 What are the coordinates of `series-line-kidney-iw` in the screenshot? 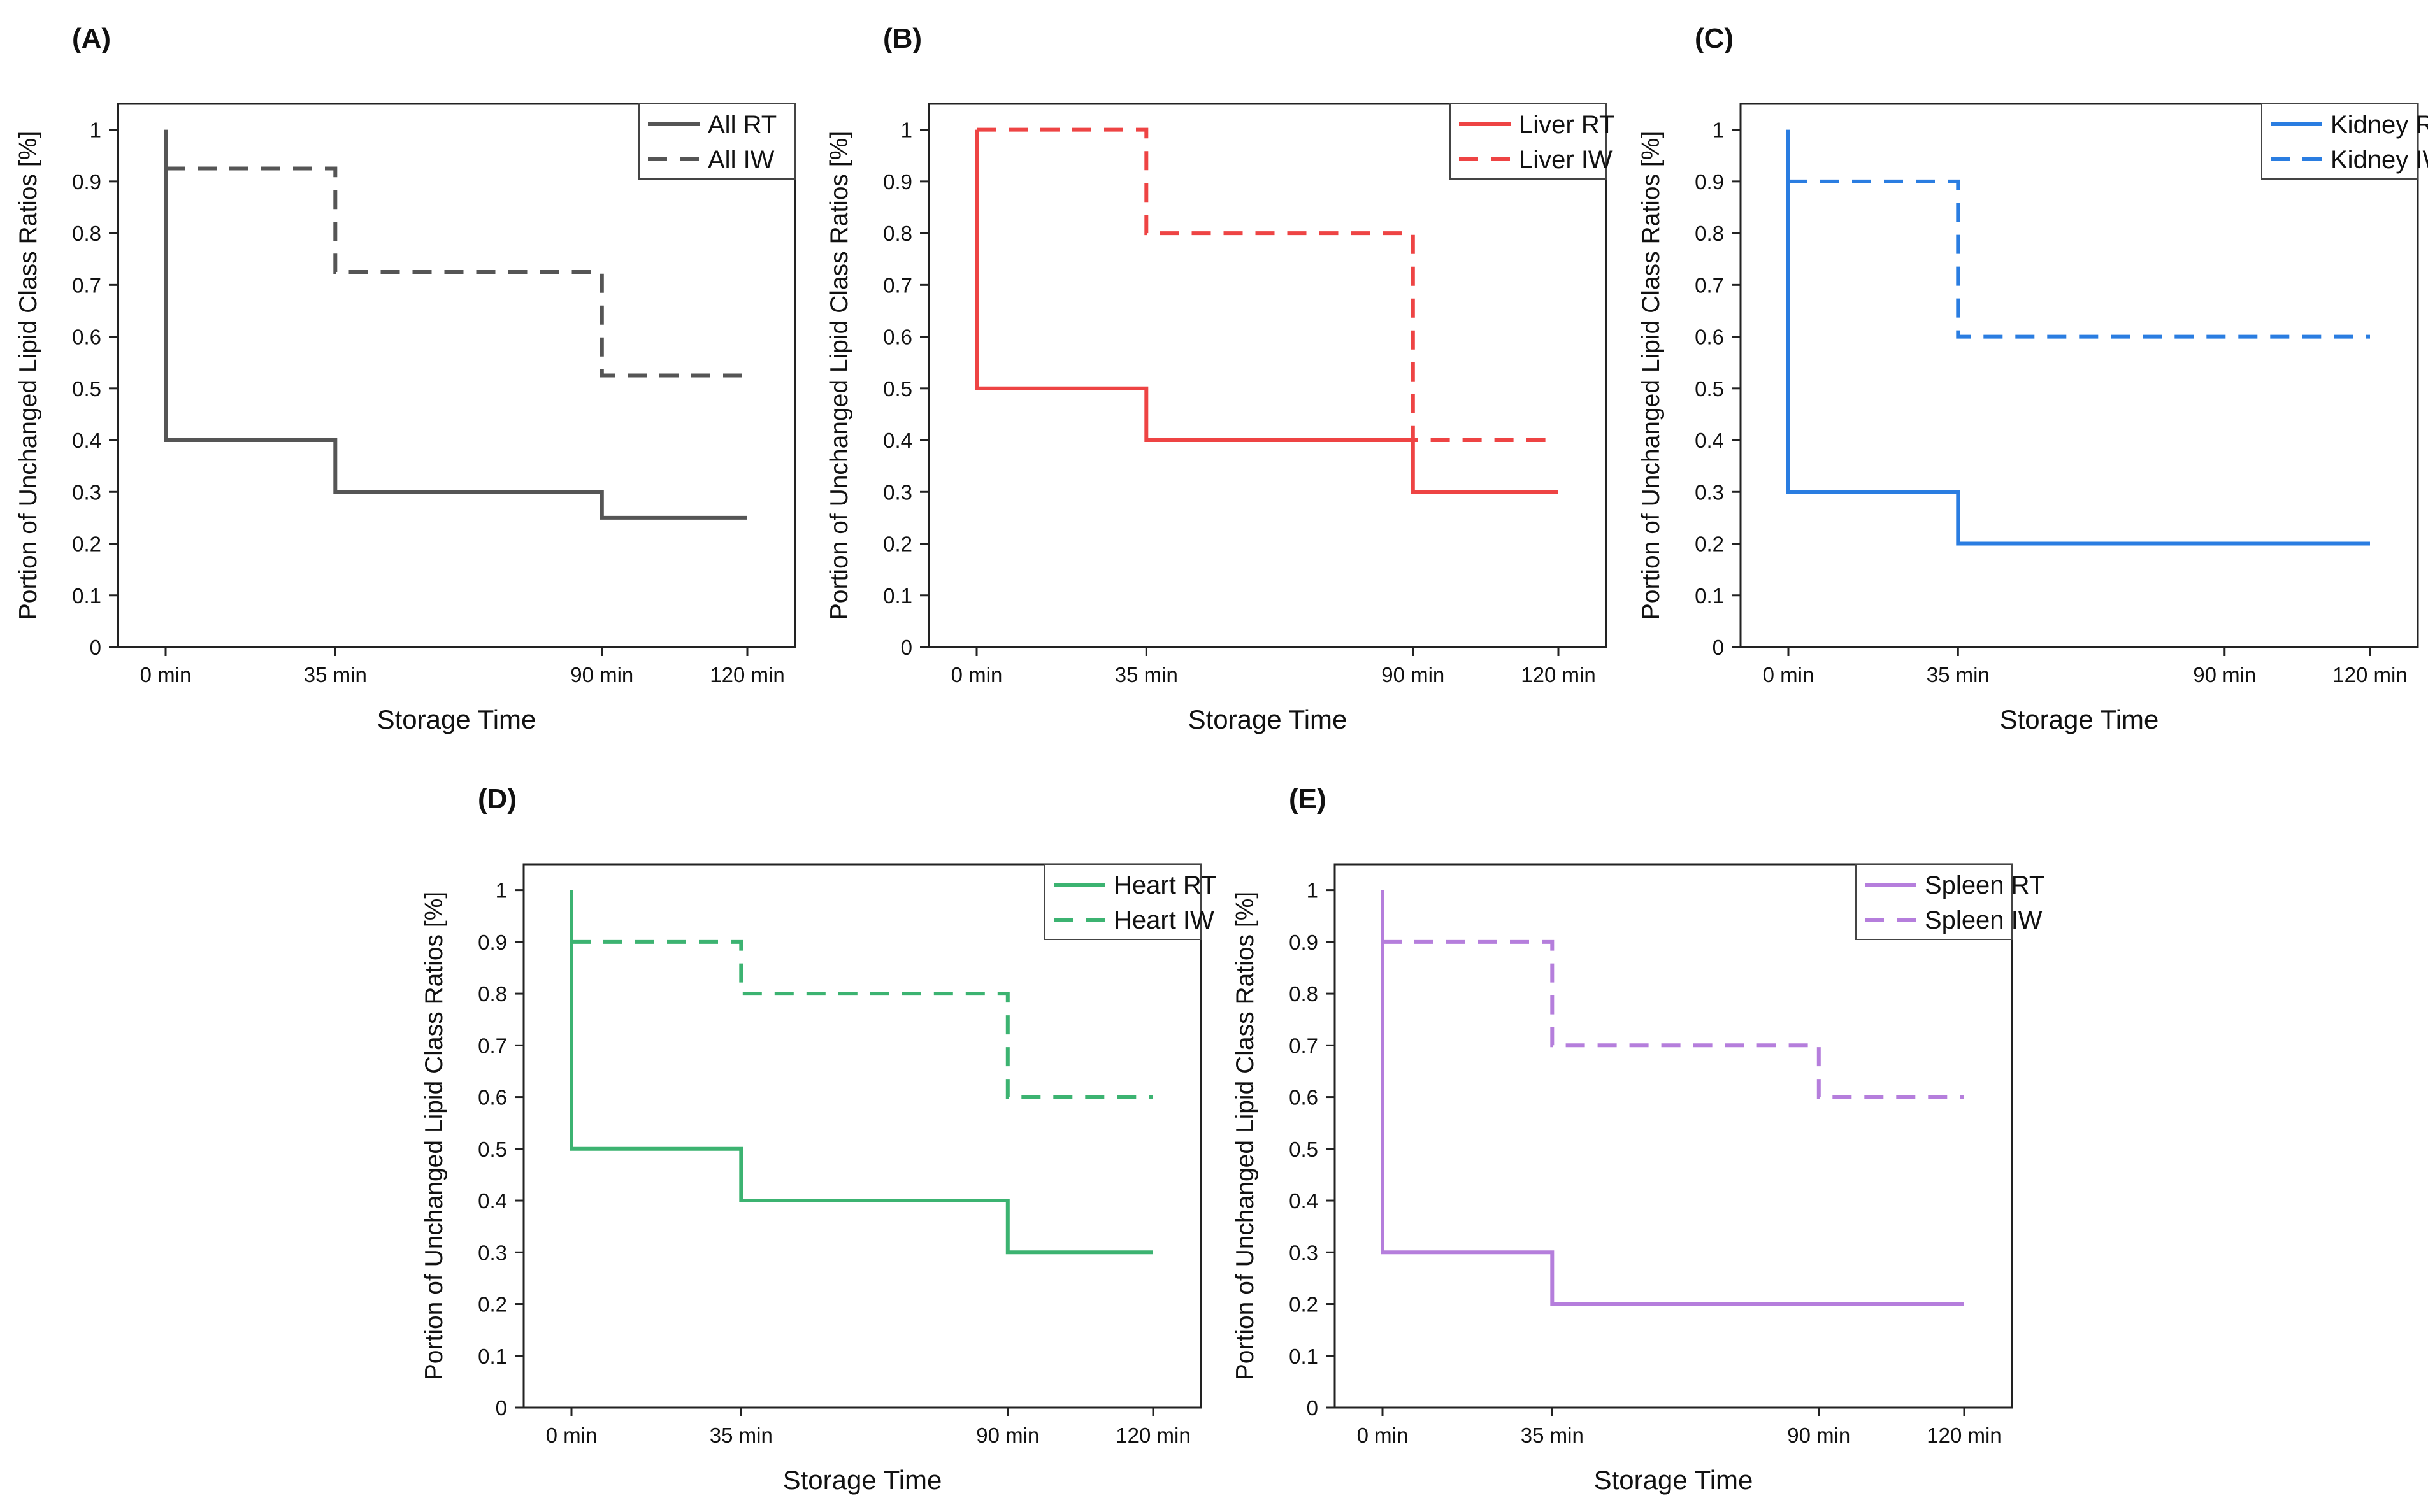 It's located at (2079, 259).